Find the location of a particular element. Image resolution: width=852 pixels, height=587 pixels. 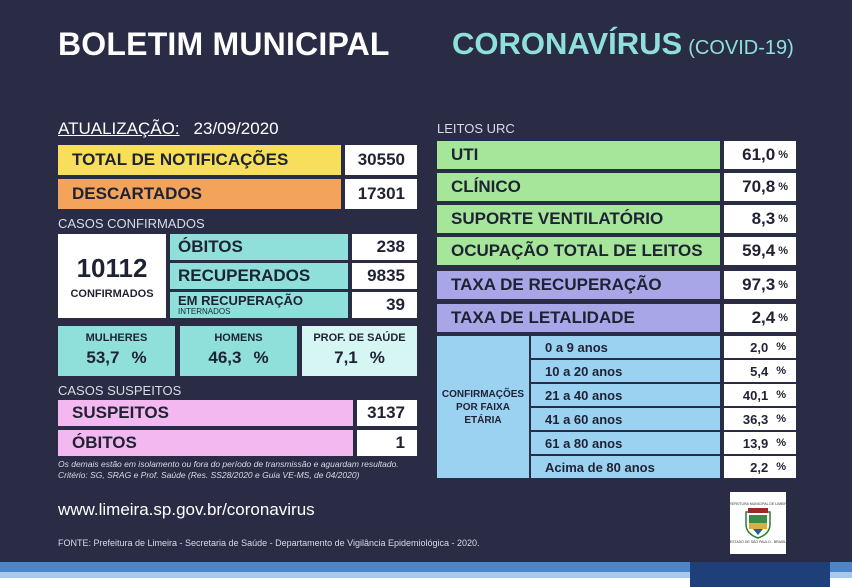

em-recuperacao-sub: INTERNADOS is located at coordinates (204, 311).